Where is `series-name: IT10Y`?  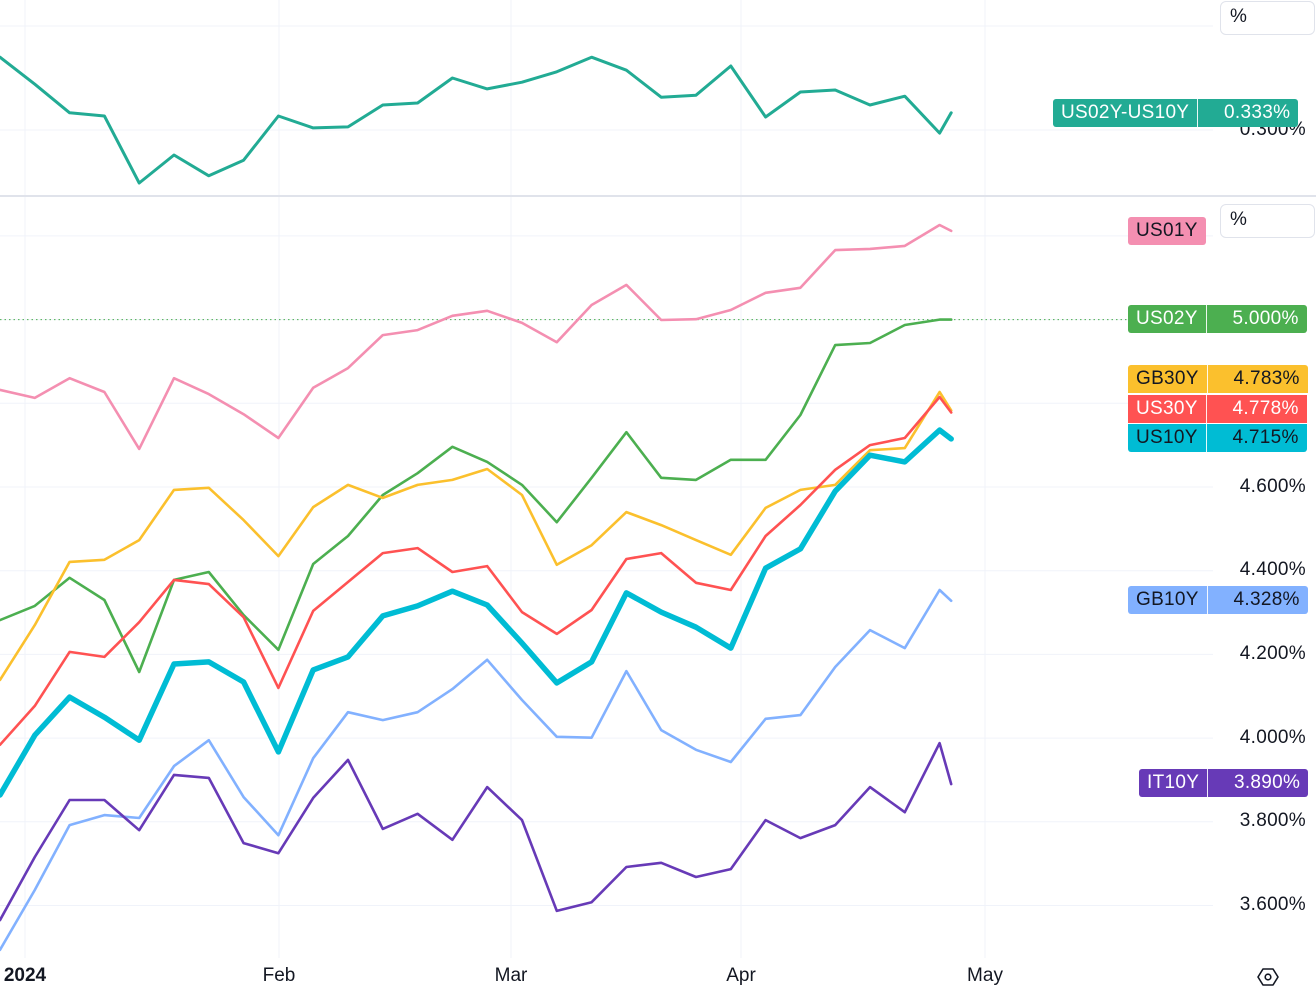 series-name: IT10Y is located at coordinates (1174, 783).